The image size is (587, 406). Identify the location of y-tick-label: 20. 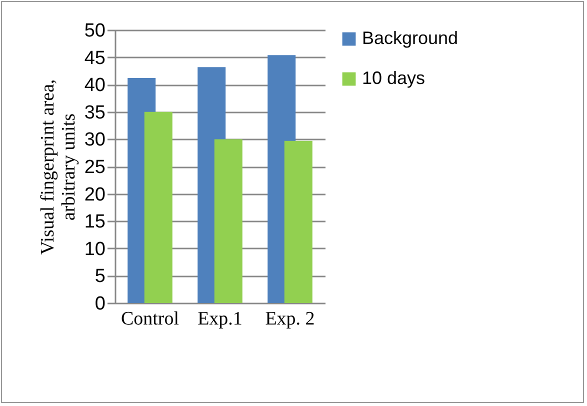
(95, 195).